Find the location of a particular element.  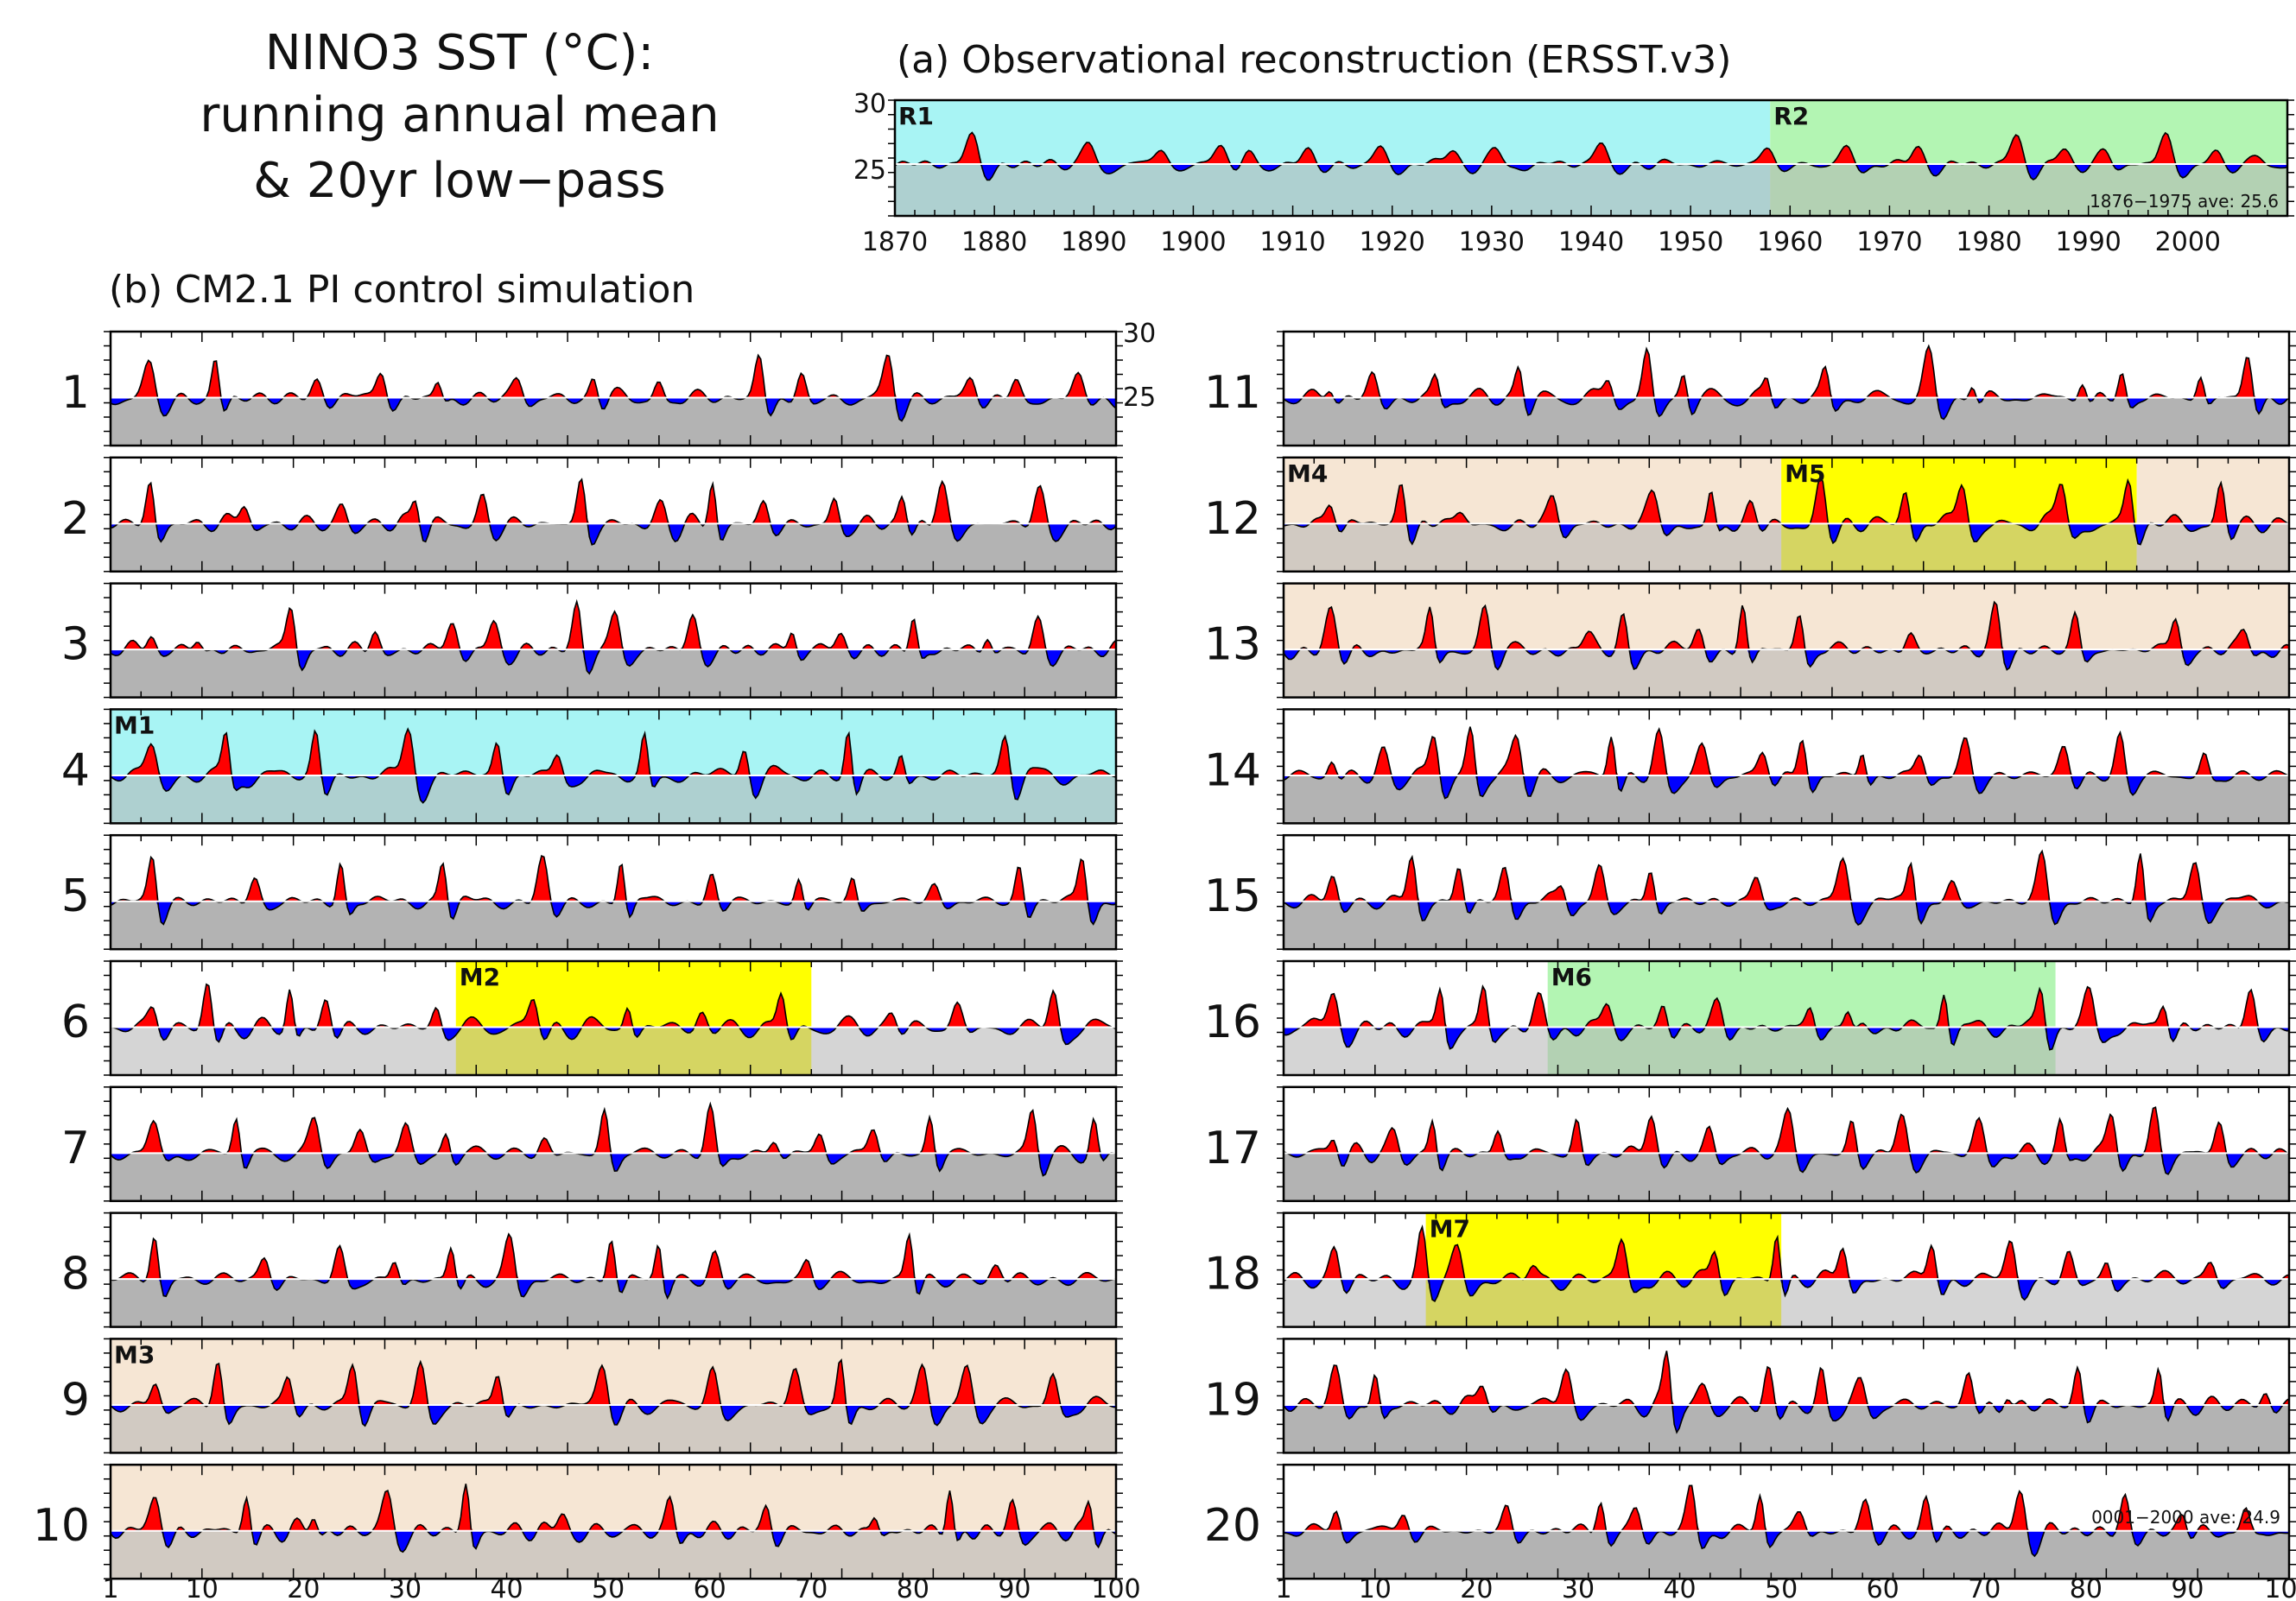

row-number: 11 is located at coordinates (1232, 393).